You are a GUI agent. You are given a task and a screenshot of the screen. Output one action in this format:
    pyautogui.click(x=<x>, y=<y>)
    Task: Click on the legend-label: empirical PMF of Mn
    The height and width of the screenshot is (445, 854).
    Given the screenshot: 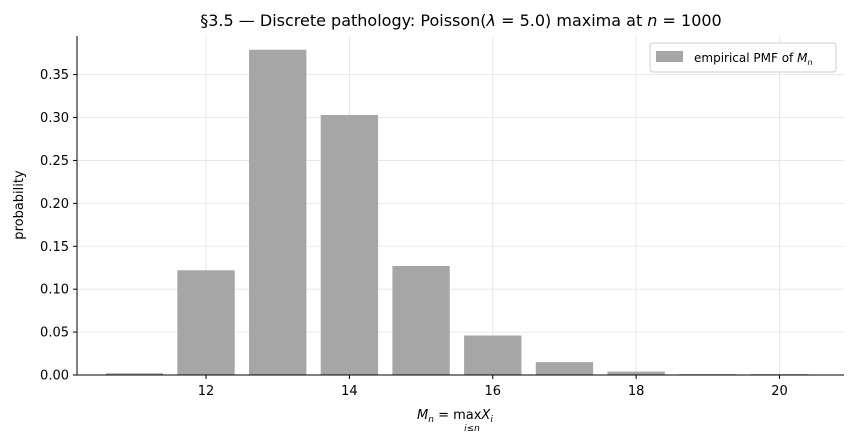 What is the action you would take?
    pyautogui.click(x=753, y=59)
    